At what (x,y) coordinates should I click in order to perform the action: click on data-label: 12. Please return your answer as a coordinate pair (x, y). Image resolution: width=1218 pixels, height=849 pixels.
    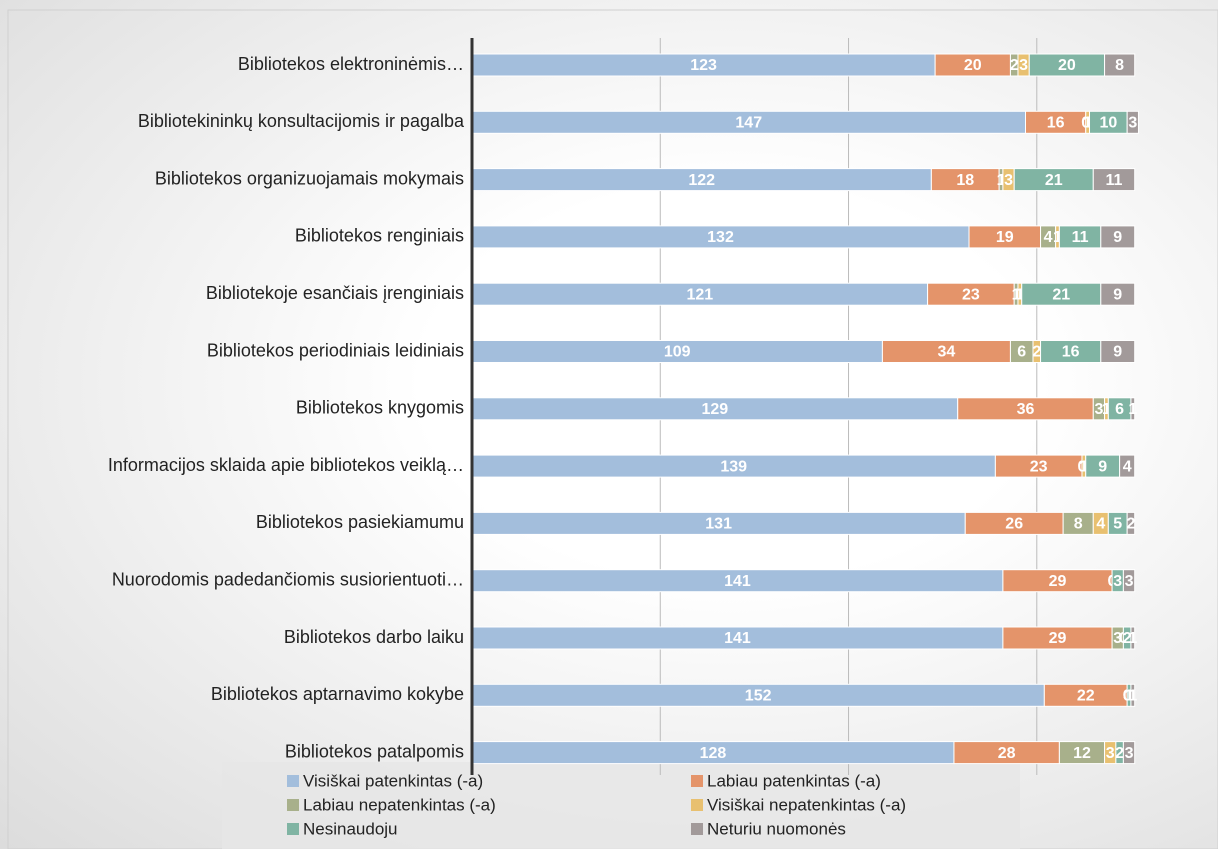
    Looking at the image, I should click on (1082, 753).